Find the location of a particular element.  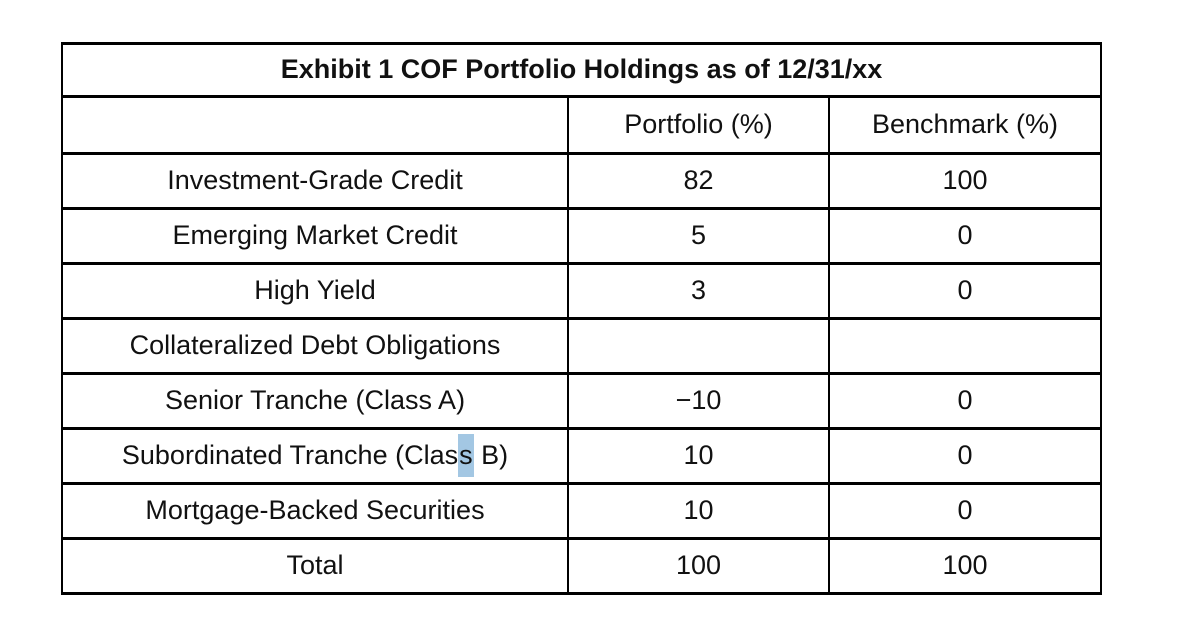

selected-text-highlight: s is located at coordinates (466, 456).